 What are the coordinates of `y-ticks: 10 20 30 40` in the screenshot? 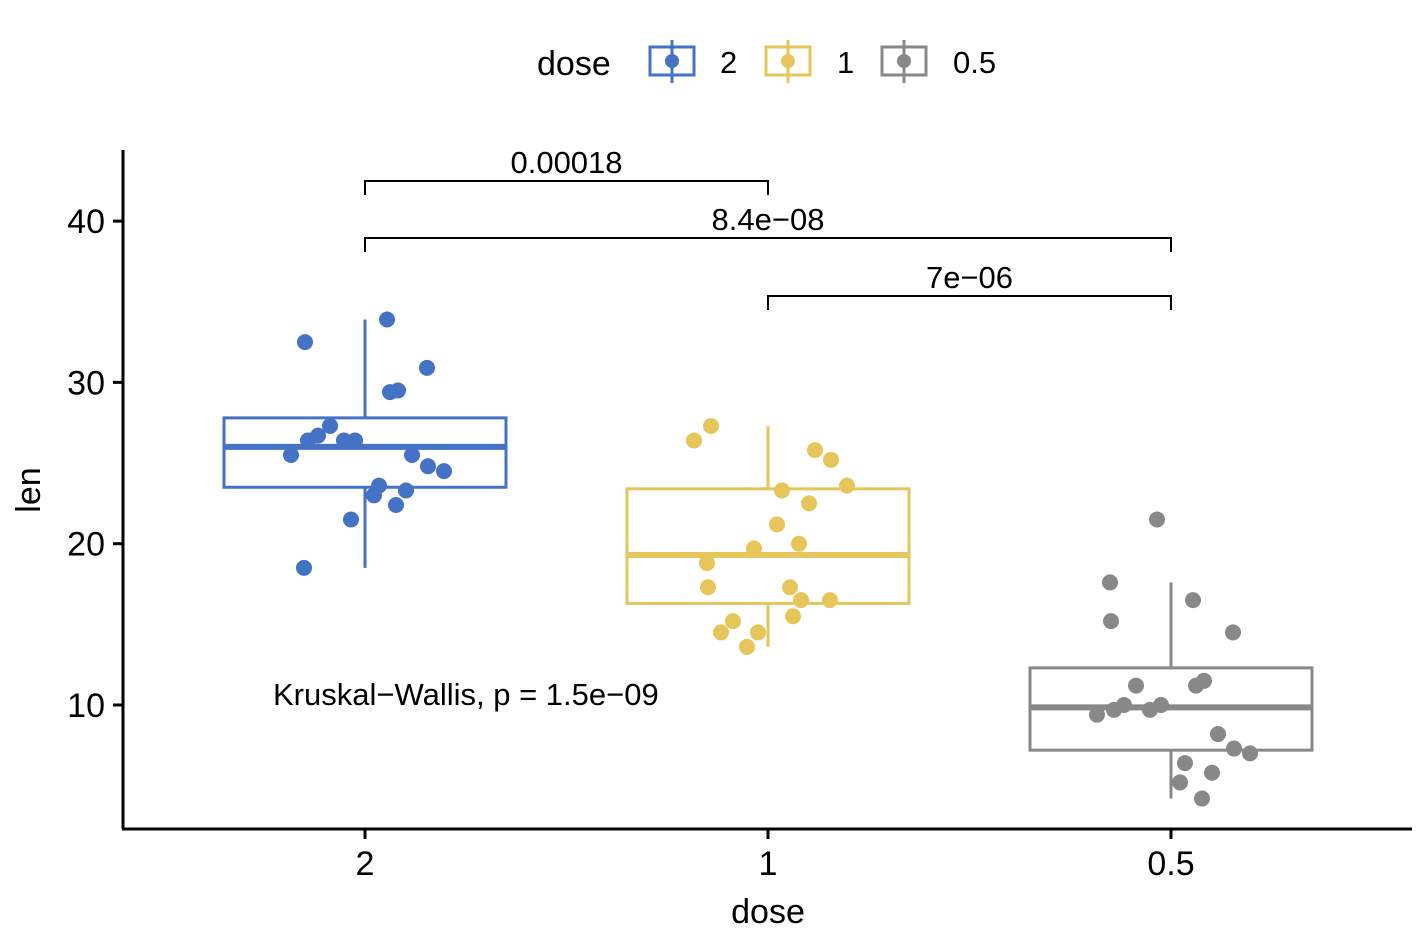 It's located at (95, 464).